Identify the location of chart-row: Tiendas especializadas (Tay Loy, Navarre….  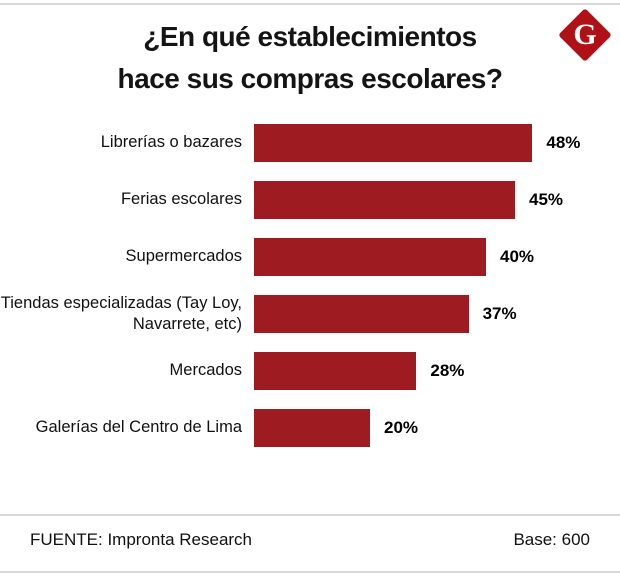
(310, 313).